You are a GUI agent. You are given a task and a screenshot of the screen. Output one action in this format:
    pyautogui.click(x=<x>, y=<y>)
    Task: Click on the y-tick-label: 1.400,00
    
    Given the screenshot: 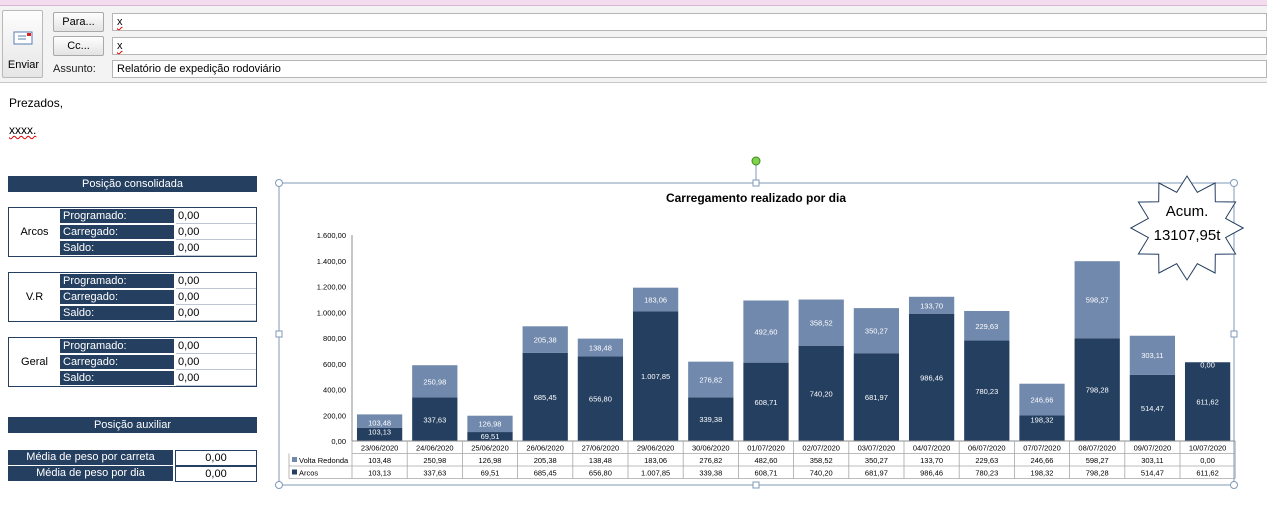 What is the action you would take?
    pyautogui.click(x=331, y=261)
    